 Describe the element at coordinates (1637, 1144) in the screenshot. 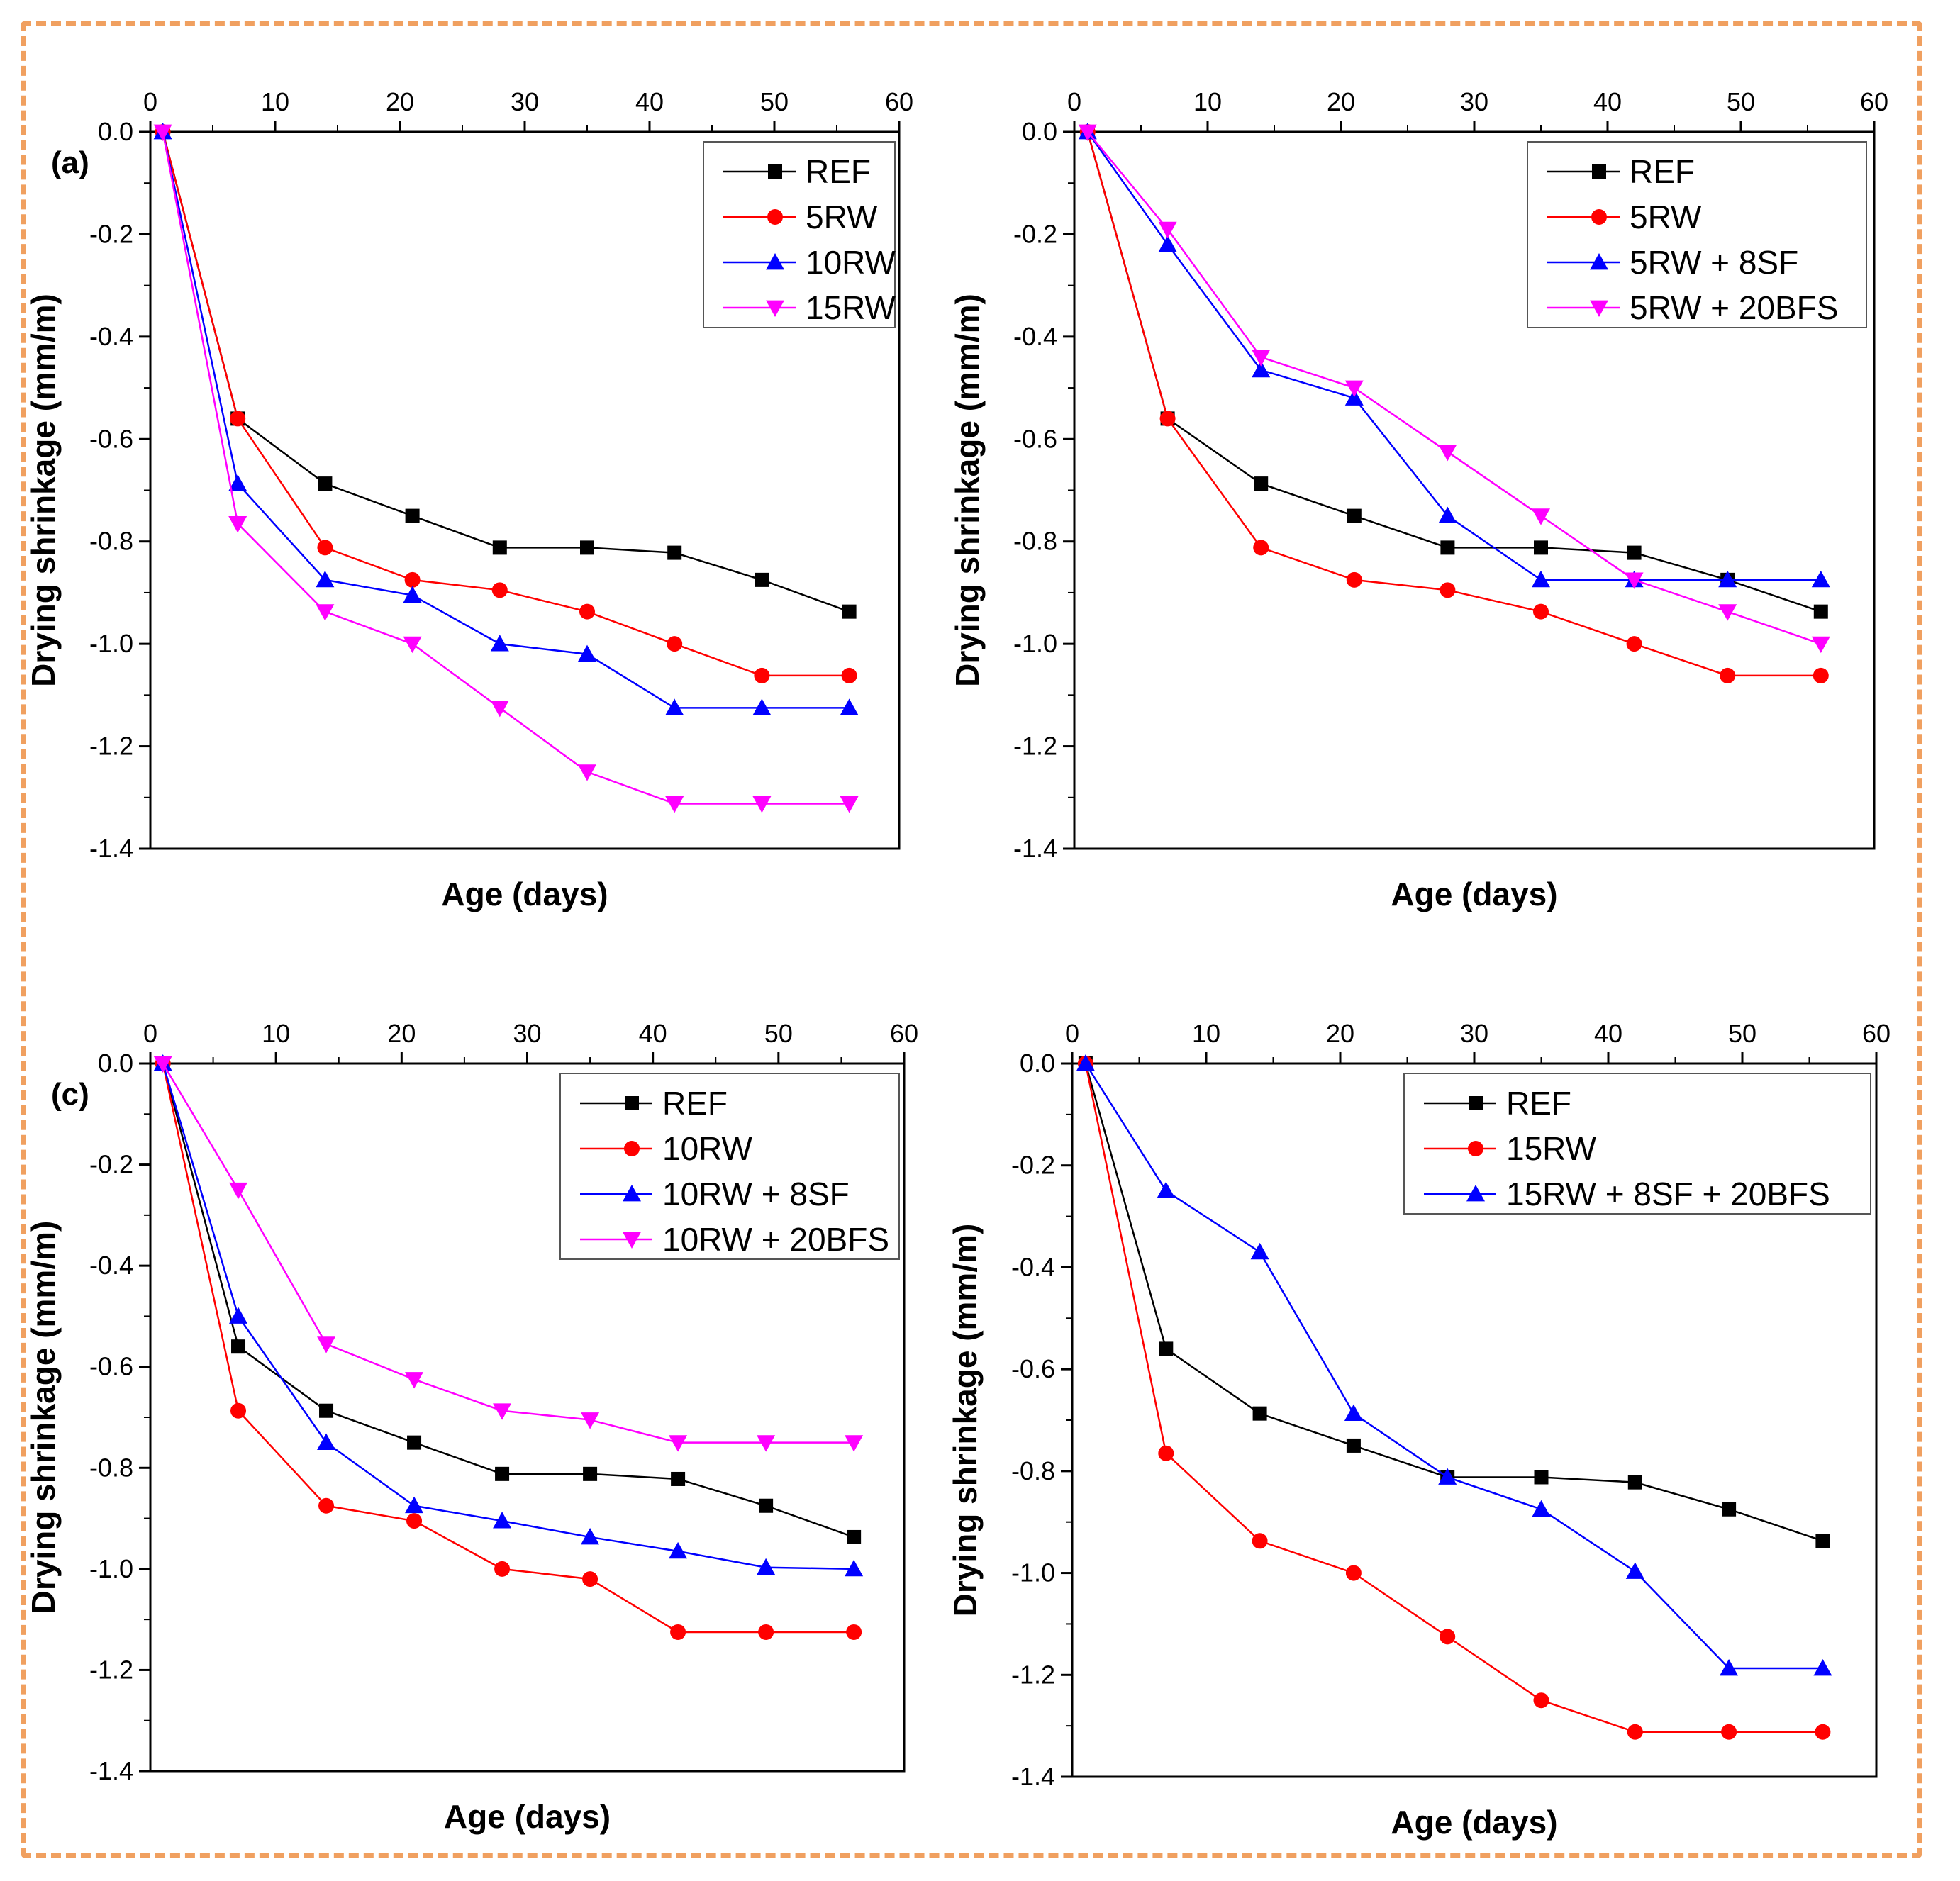

I see `legend: REF 15RW 15RW + 8SF + 20BFS` at that location.